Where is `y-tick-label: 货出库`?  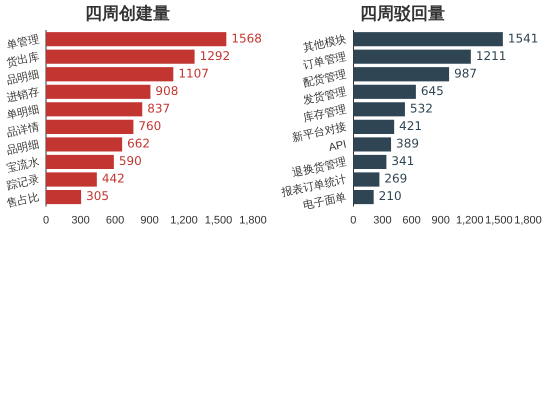 y-tick-label: 货出库 is located at coordinates (22, 60).